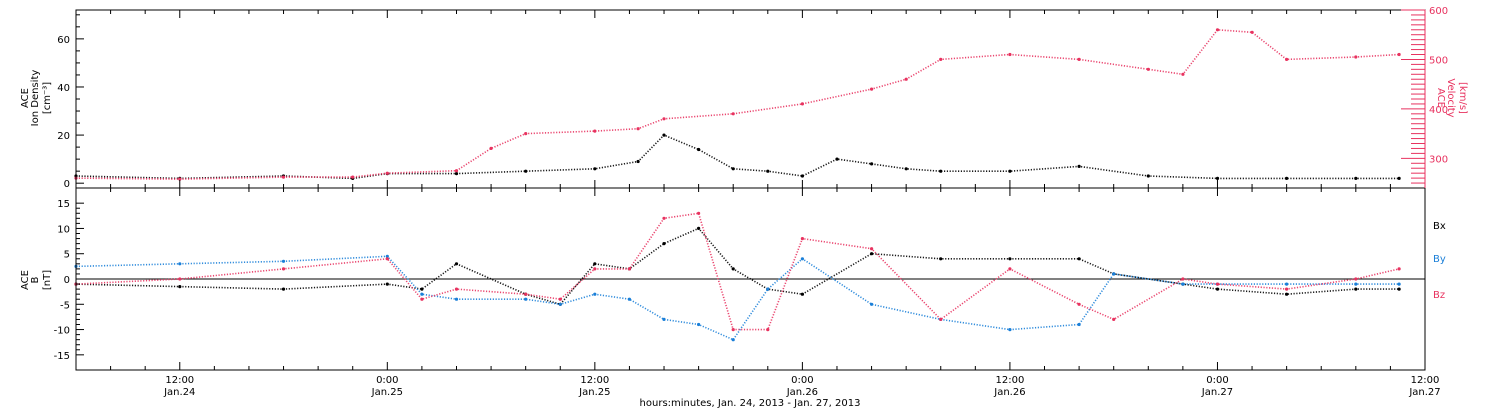  I want to click on b-label-line1: ACE, so click(25, 280).